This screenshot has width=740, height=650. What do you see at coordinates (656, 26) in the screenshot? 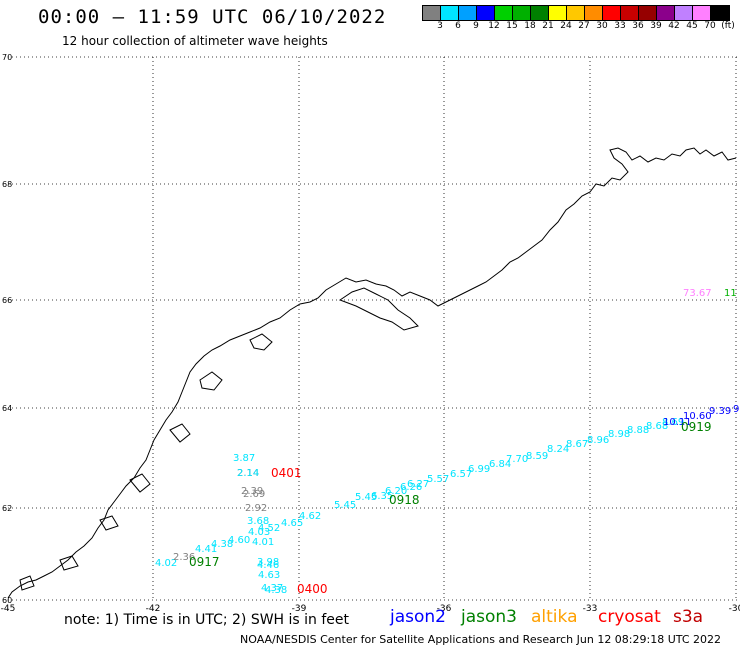
I see `scale-label: 39` at bounding box center [656, 26].